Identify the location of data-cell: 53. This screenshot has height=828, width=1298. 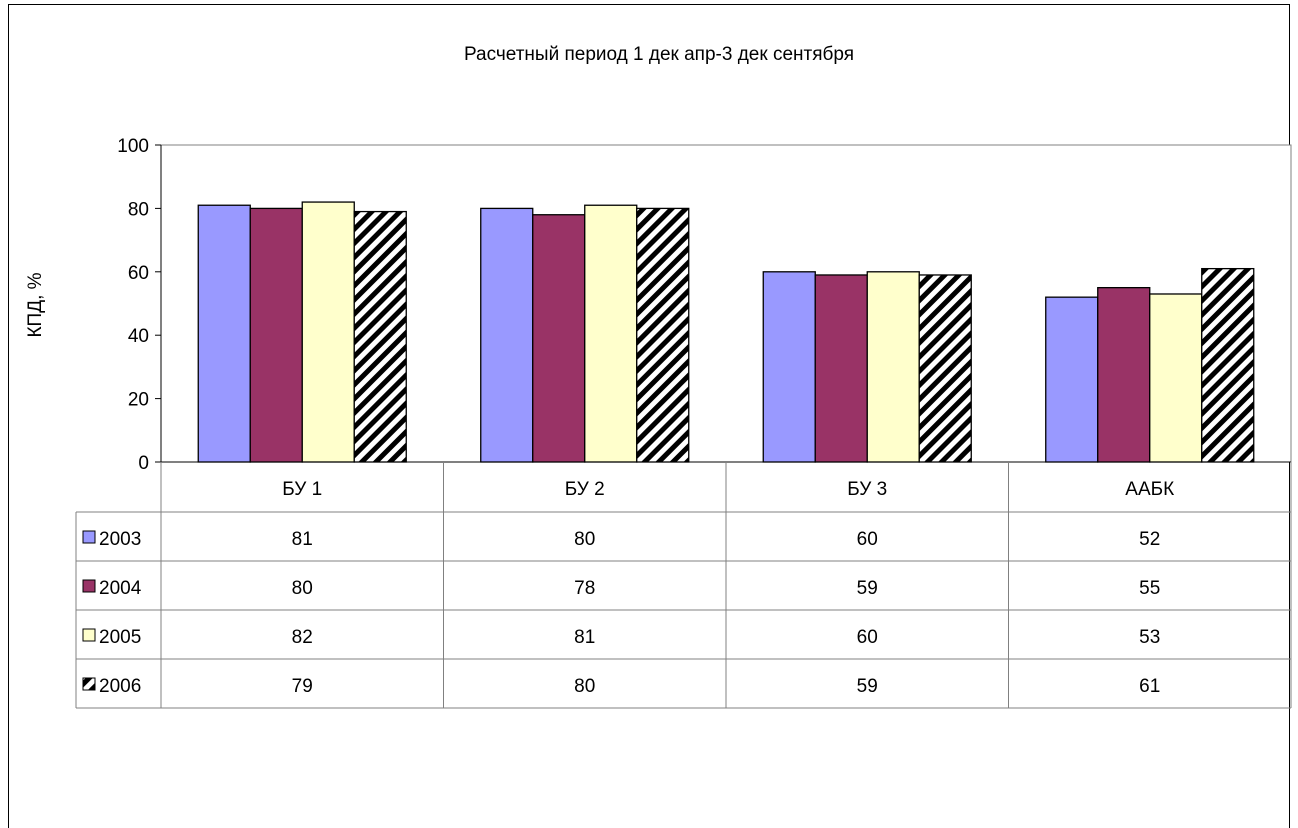
(1149, 637).